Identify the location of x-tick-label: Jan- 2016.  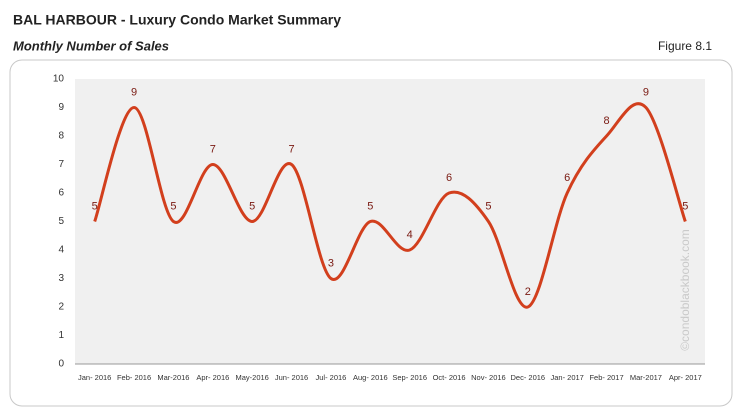
(94, 377).